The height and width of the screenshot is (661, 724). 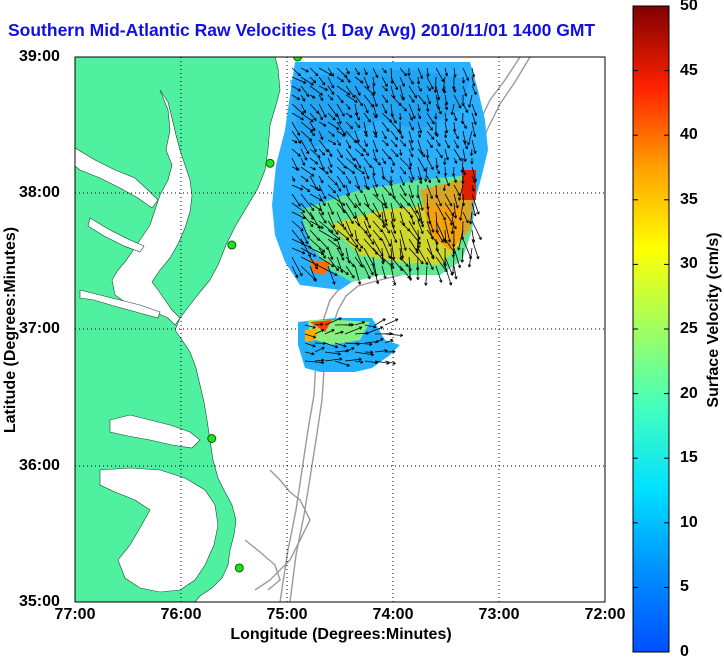 What do you see at coordinates (341, 634) in the screenshot?
I see `x-axis-label: Longitude (Degrees:Minutes)` at bounding box center [341, 634].